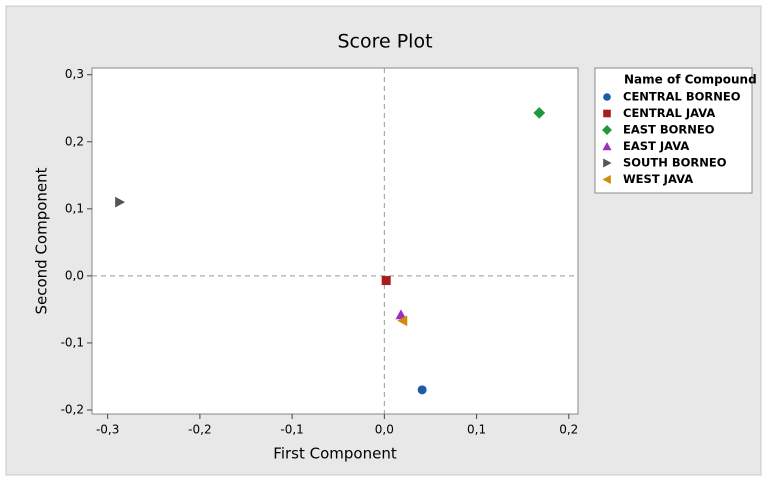 This screenshot has height=481, width=767. What do you see at coordinates (291, 430) in the screenshot?
I see `x-tick-label: -0,1` at bounding box center [291, 430].